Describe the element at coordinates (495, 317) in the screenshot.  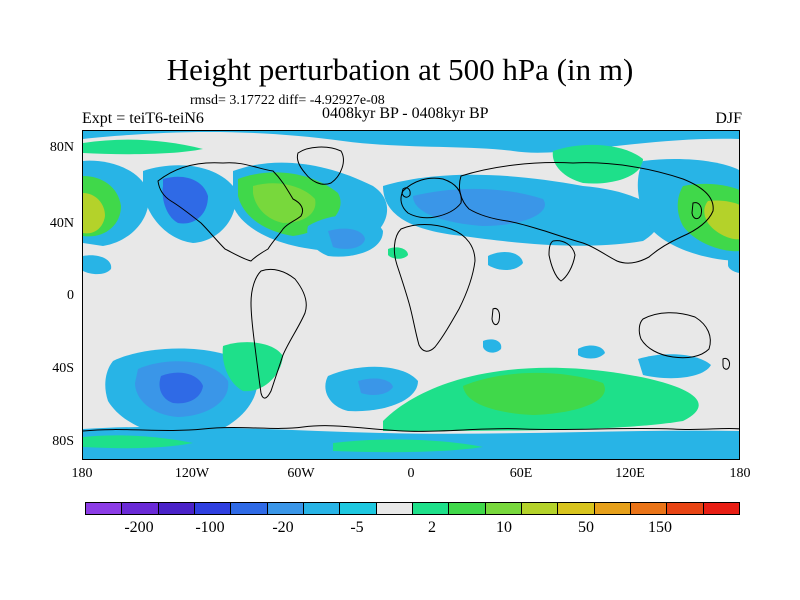
I see `coast-madagascar` at that location.